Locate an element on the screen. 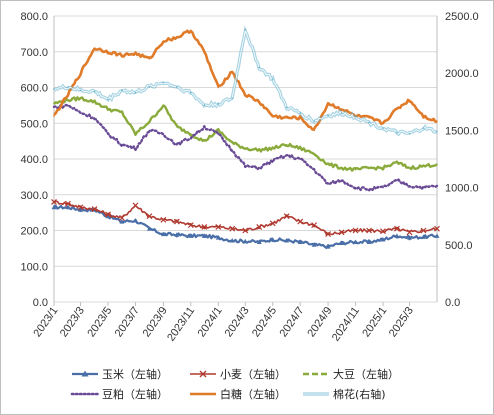 Image resolution: width=494 pixels, height=415 pixels. right-tick-label: 2000.0 is located at coordinates (462, 74).